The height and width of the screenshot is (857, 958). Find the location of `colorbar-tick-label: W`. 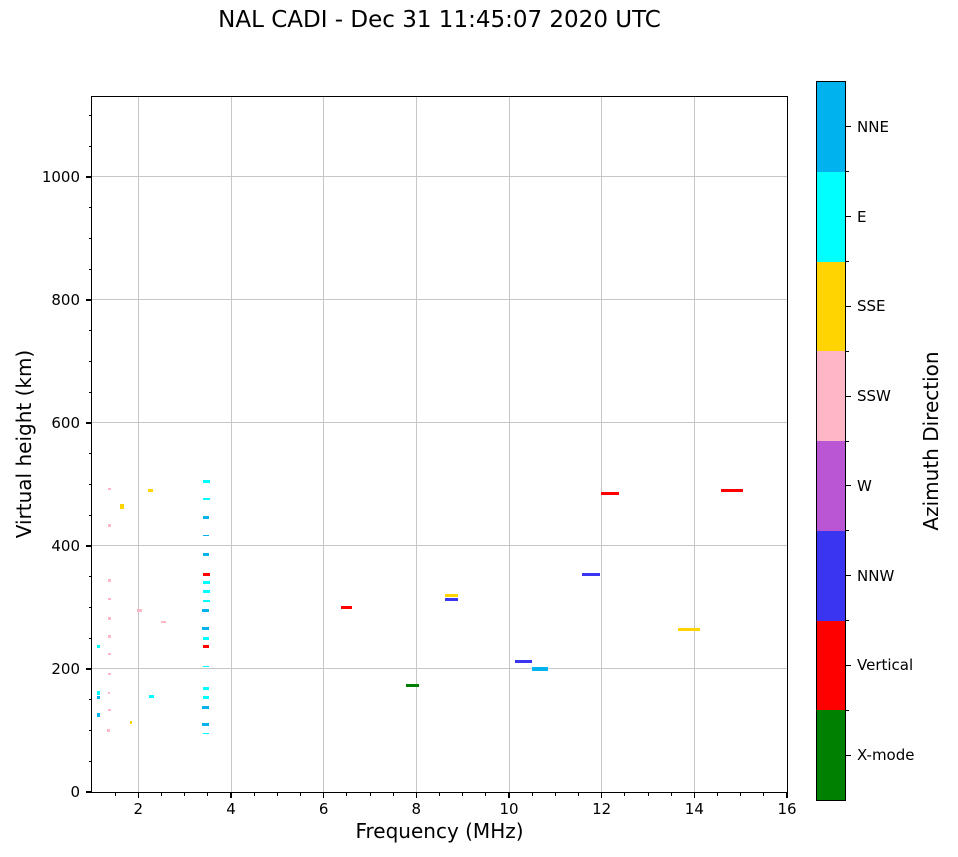

colorbar-tick-label: W is located at coordinates (864, 485).